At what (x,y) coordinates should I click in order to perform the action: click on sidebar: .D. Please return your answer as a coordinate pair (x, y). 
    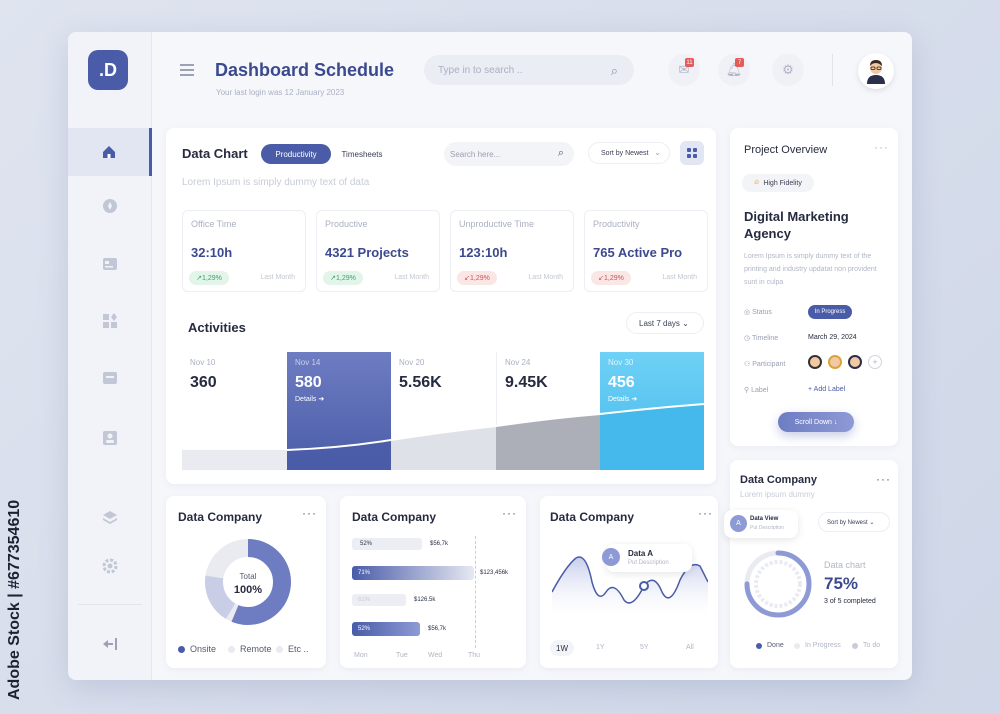
    Looking at the image, I should click on (110, 356).